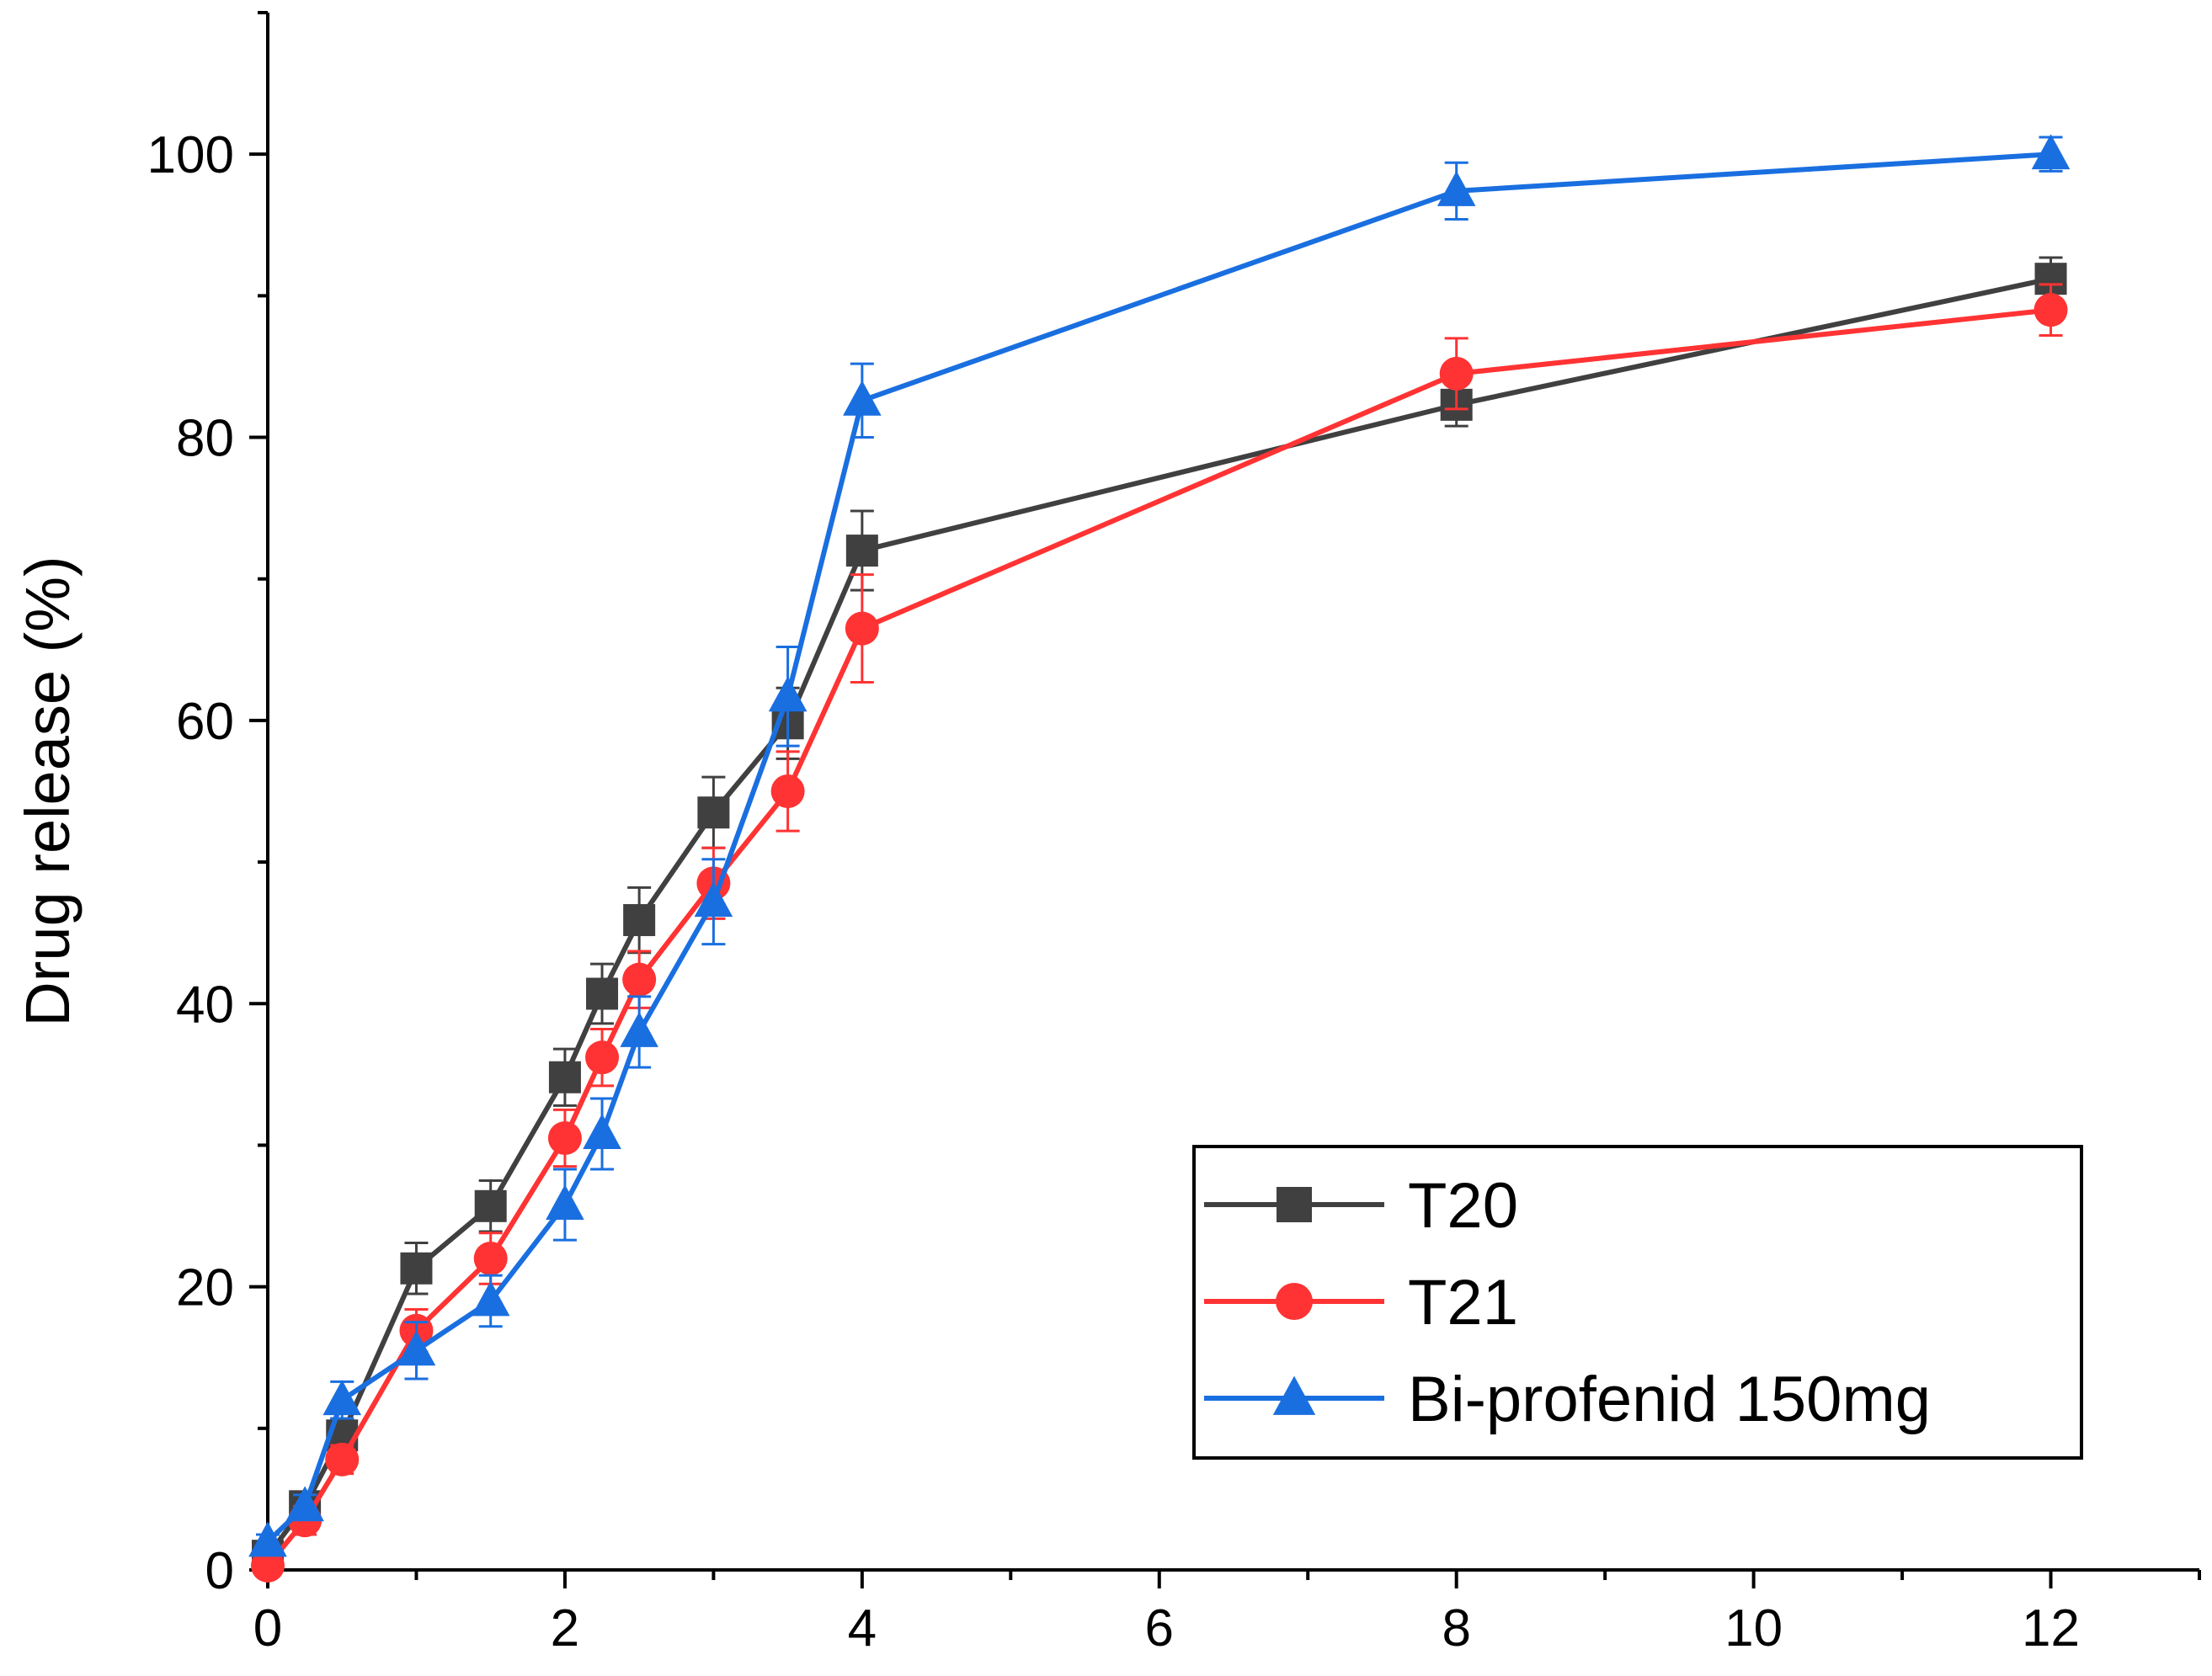 The width and height of the screenshot is (2212, 1676). I want to click on y-tick-label: 100, so click(190, 155).